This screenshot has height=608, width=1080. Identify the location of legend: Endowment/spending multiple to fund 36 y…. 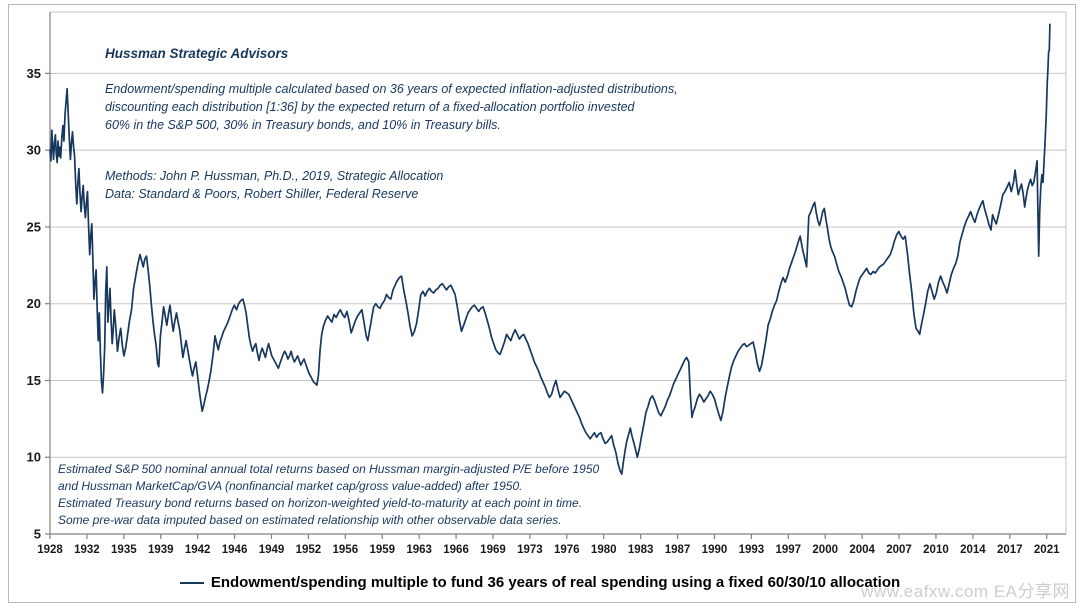
(540, 582).